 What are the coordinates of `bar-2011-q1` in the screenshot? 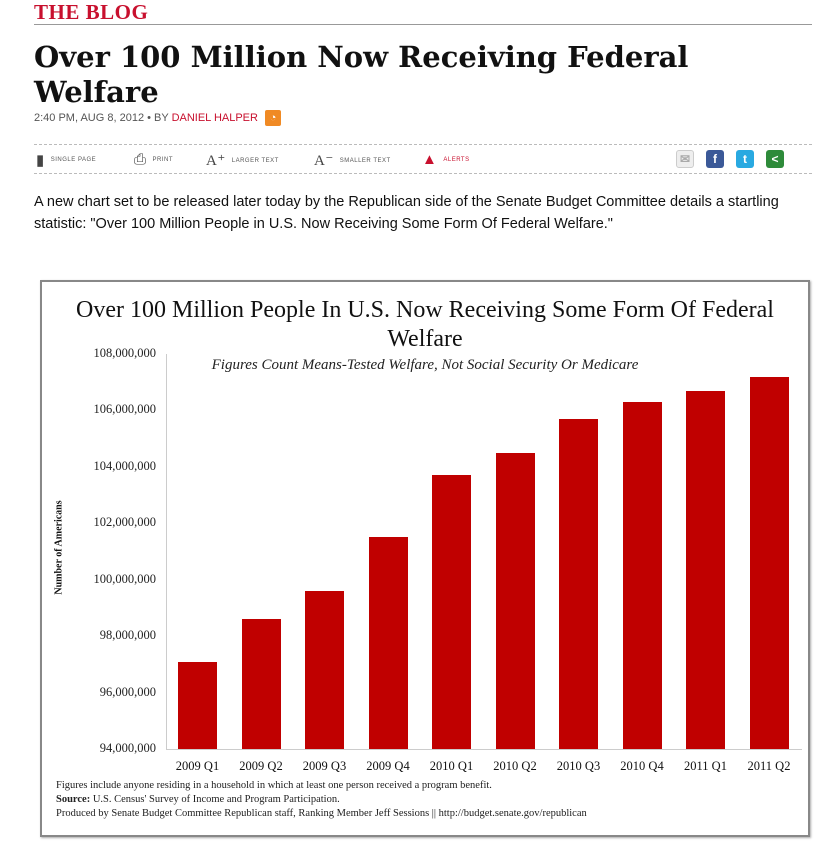 It's located at (705, 569).